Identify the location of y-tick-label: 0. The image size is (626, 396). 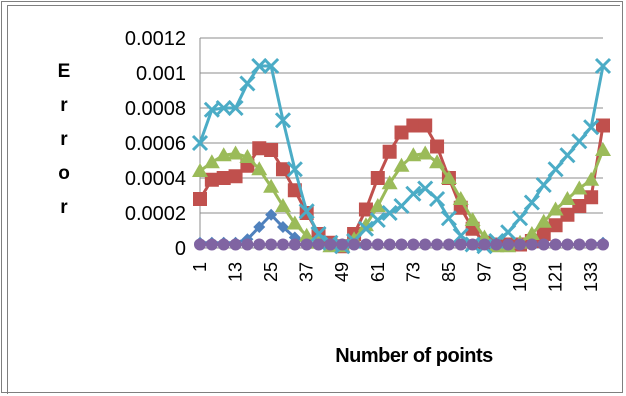
(180, 249).